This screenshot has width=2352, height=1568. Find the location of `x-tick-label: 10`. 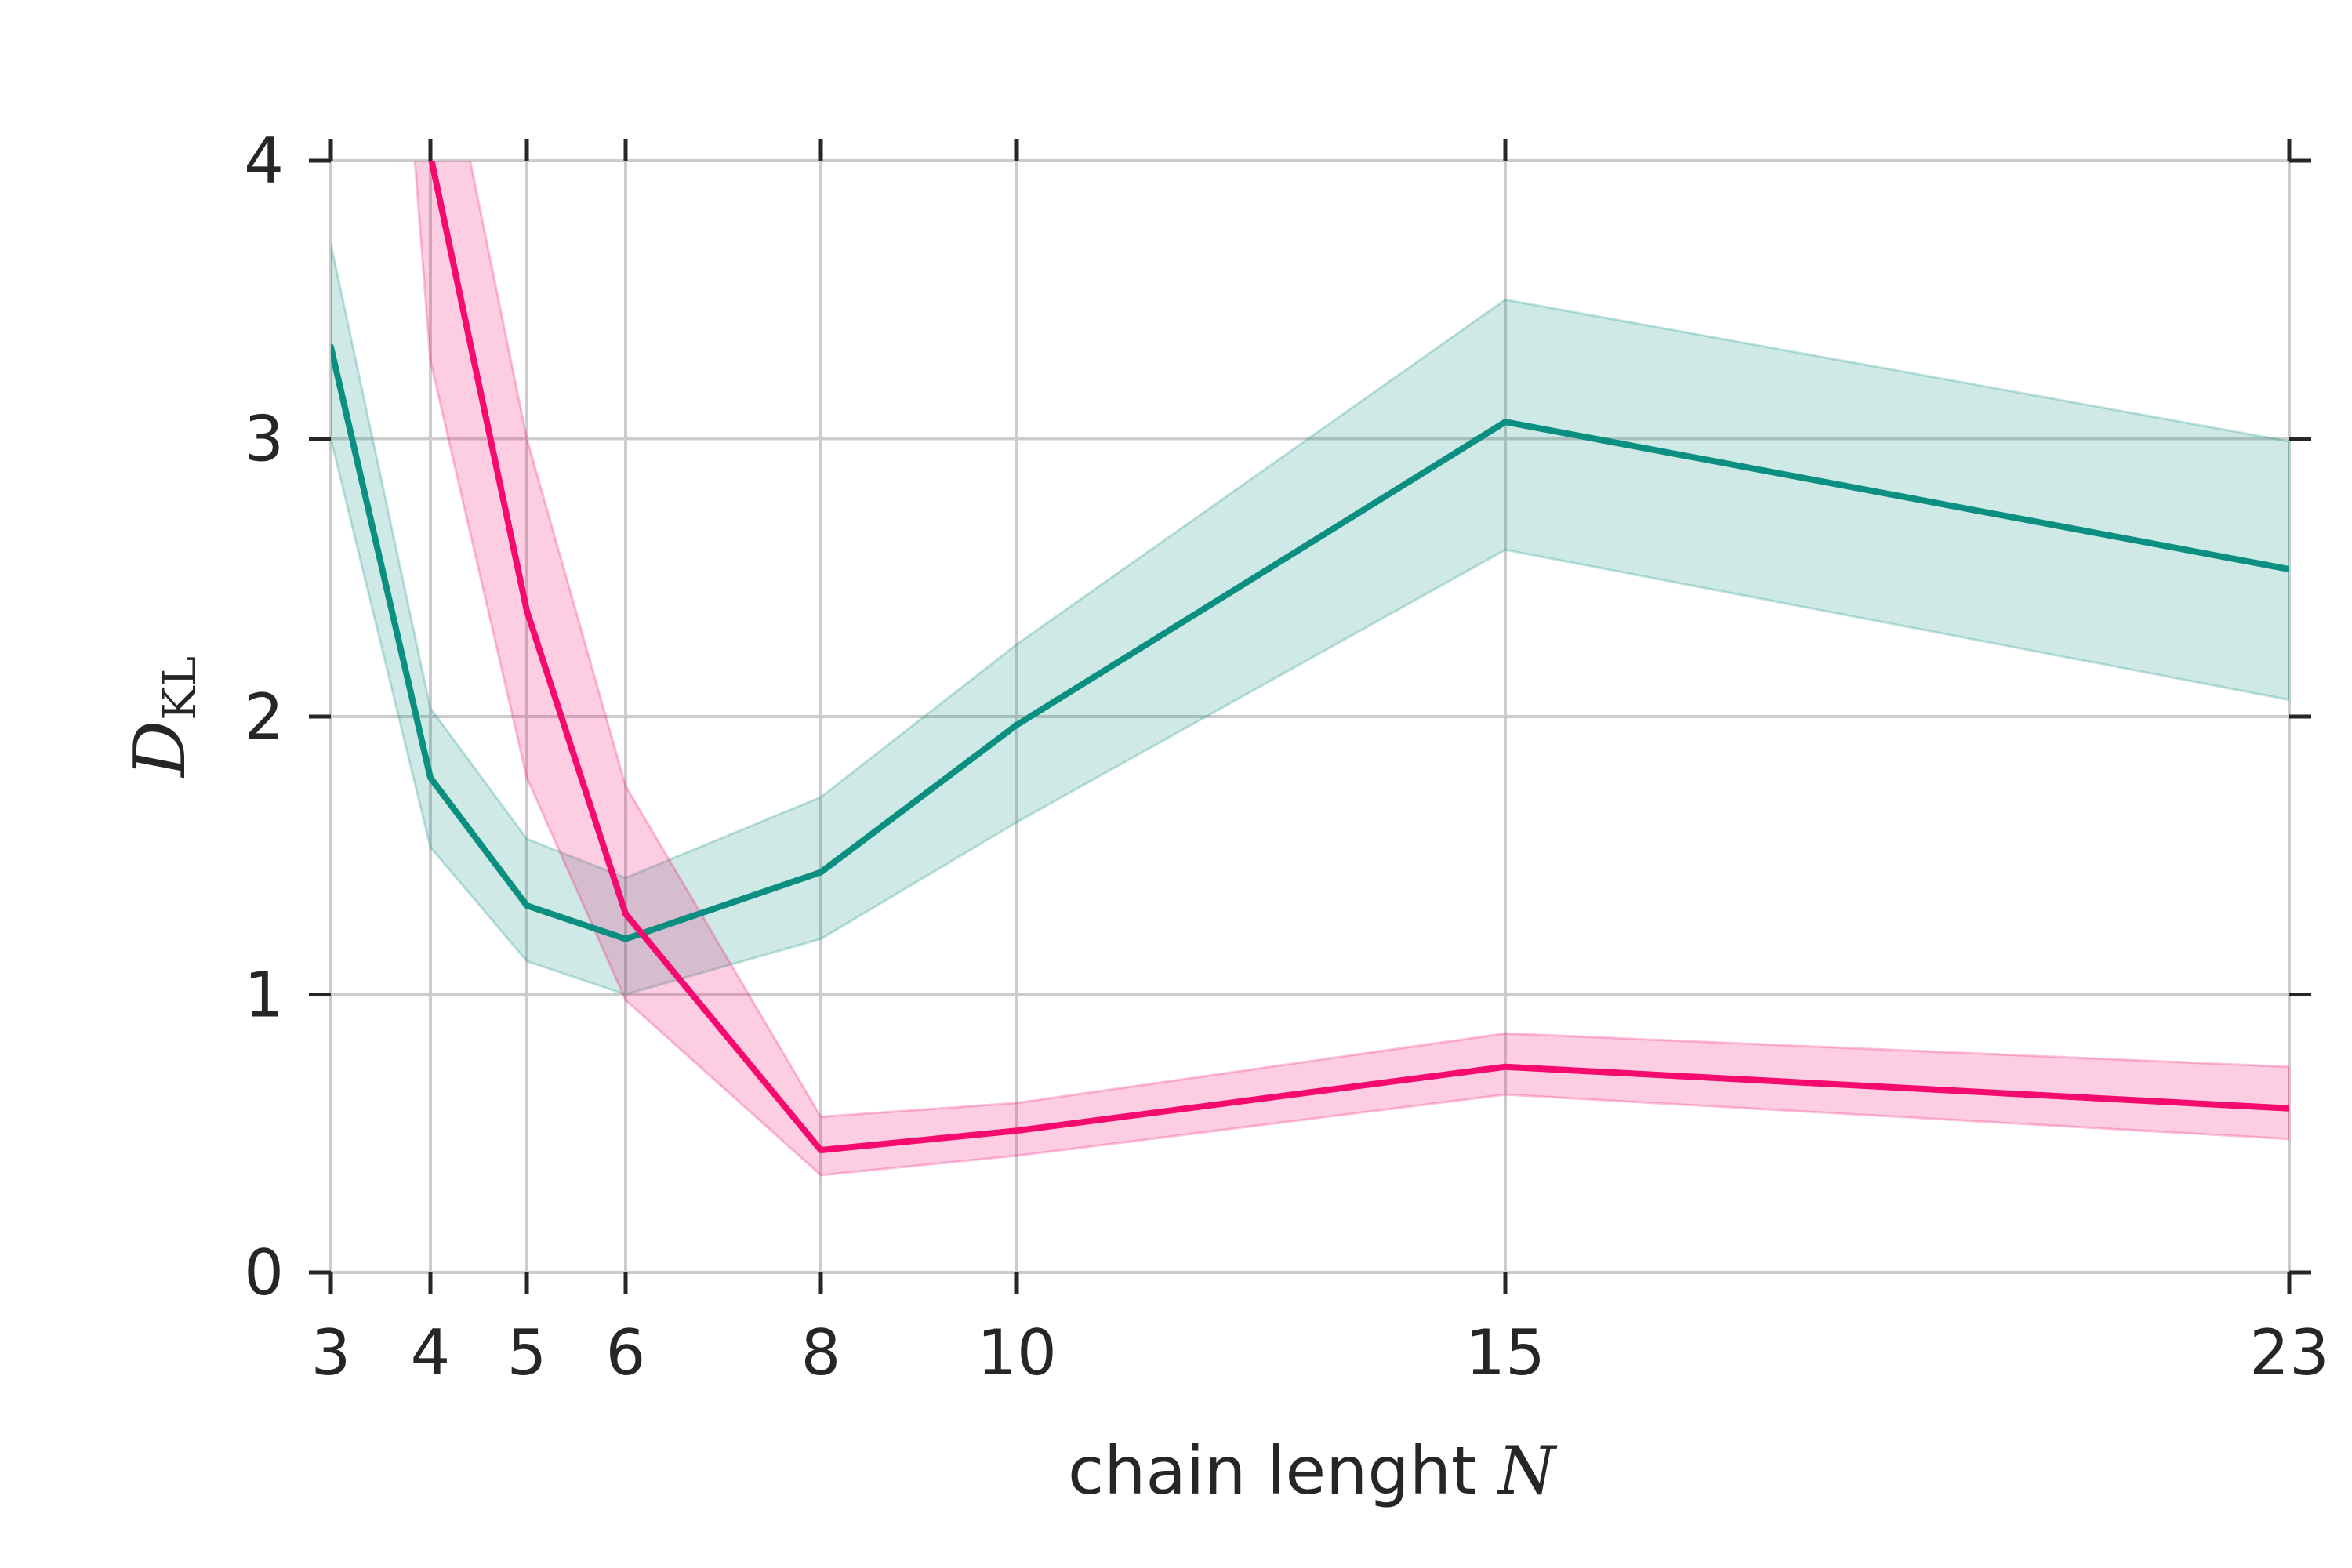

x-tick-label: 10 is located at coordinates (1017, 1352).